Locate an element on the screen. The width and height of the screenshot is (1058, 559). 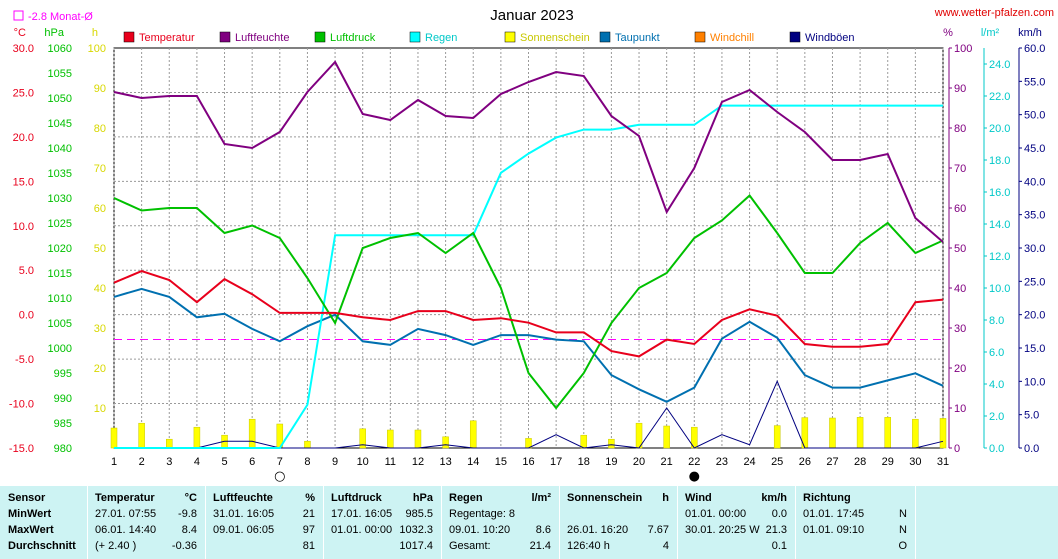
wind-axis-tick: 45.0 is located at coordinates (1034, 149).